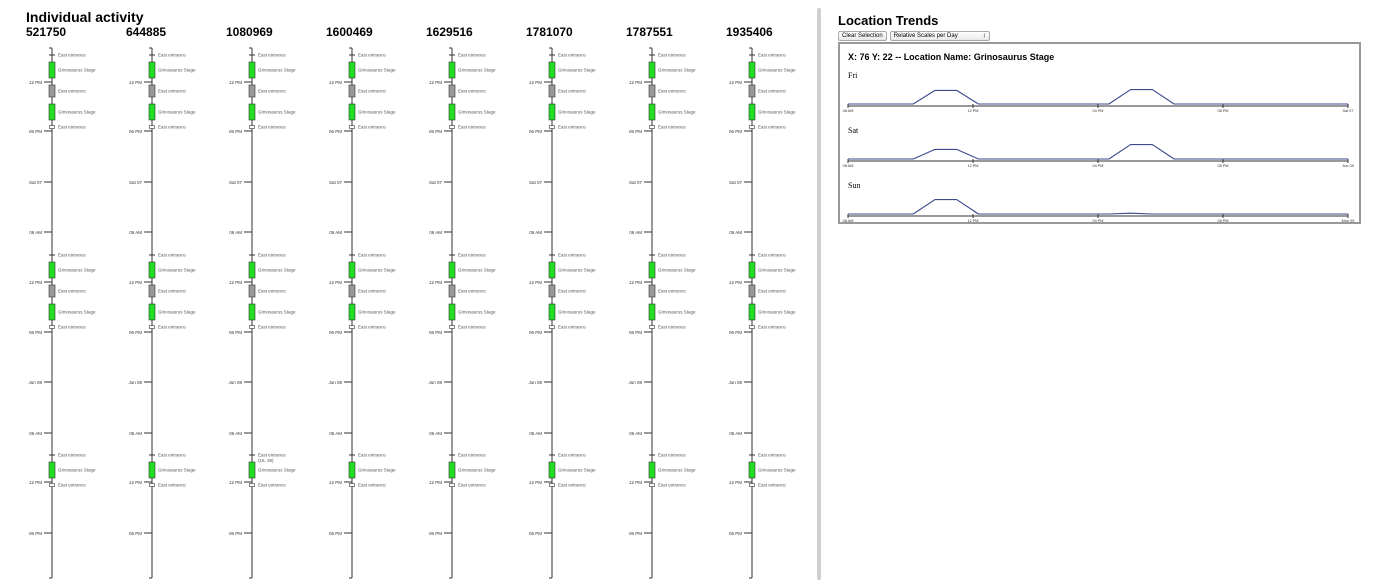 This screenshot has height=587, width=1379. Describe the element at coordinates (549, 32) in the screenshot. I see `user-id-label: 1781070` at that location.